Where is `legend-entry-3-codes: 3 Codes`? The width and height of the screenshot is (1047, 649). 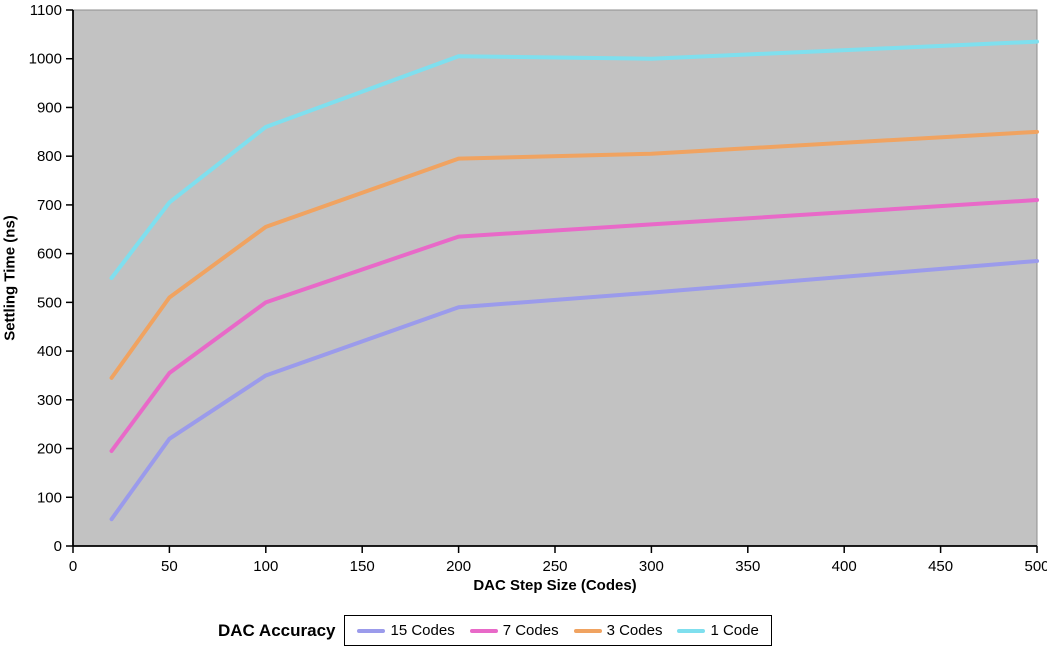 legend-entry-3-codes: 3 Codes is located at coordinates (618, 630).